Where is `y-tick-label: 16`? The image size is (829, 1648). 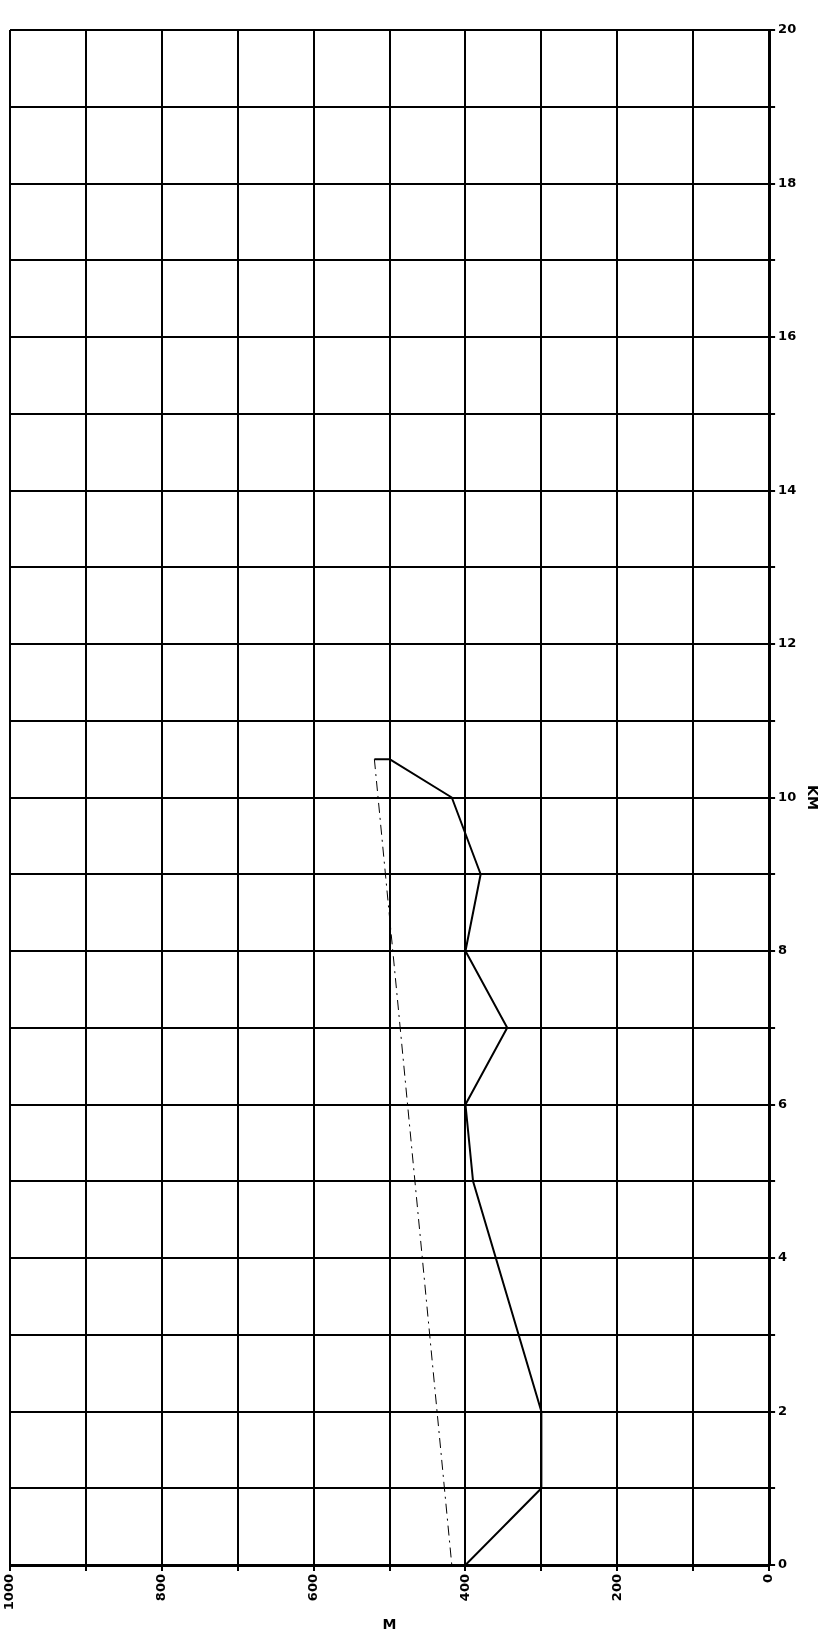
y-tick-label: 16 is located at coordinates (787, 336).